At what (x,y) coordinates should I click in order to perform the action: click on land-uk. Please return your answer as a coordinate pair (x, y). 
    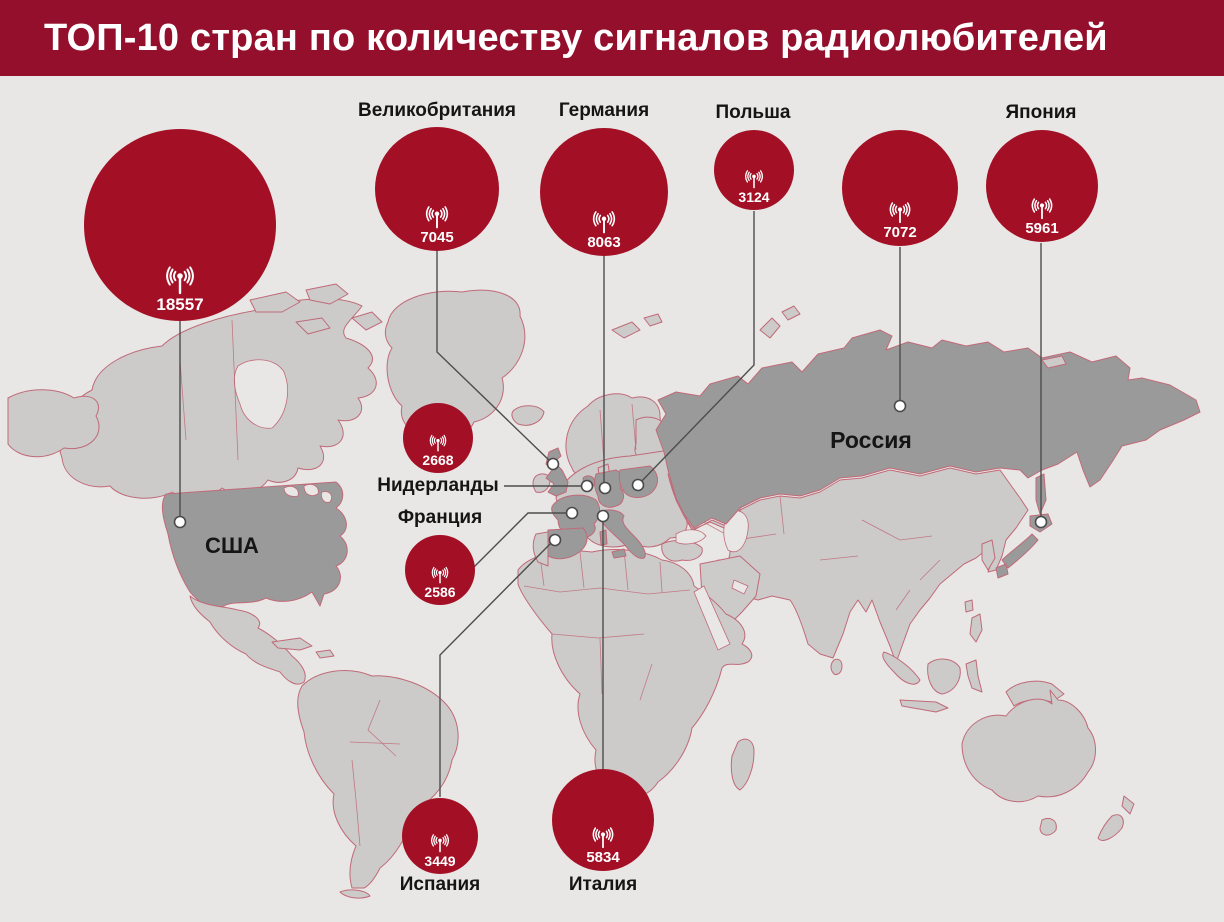
    Looking at the image, I should click on (557, 472).